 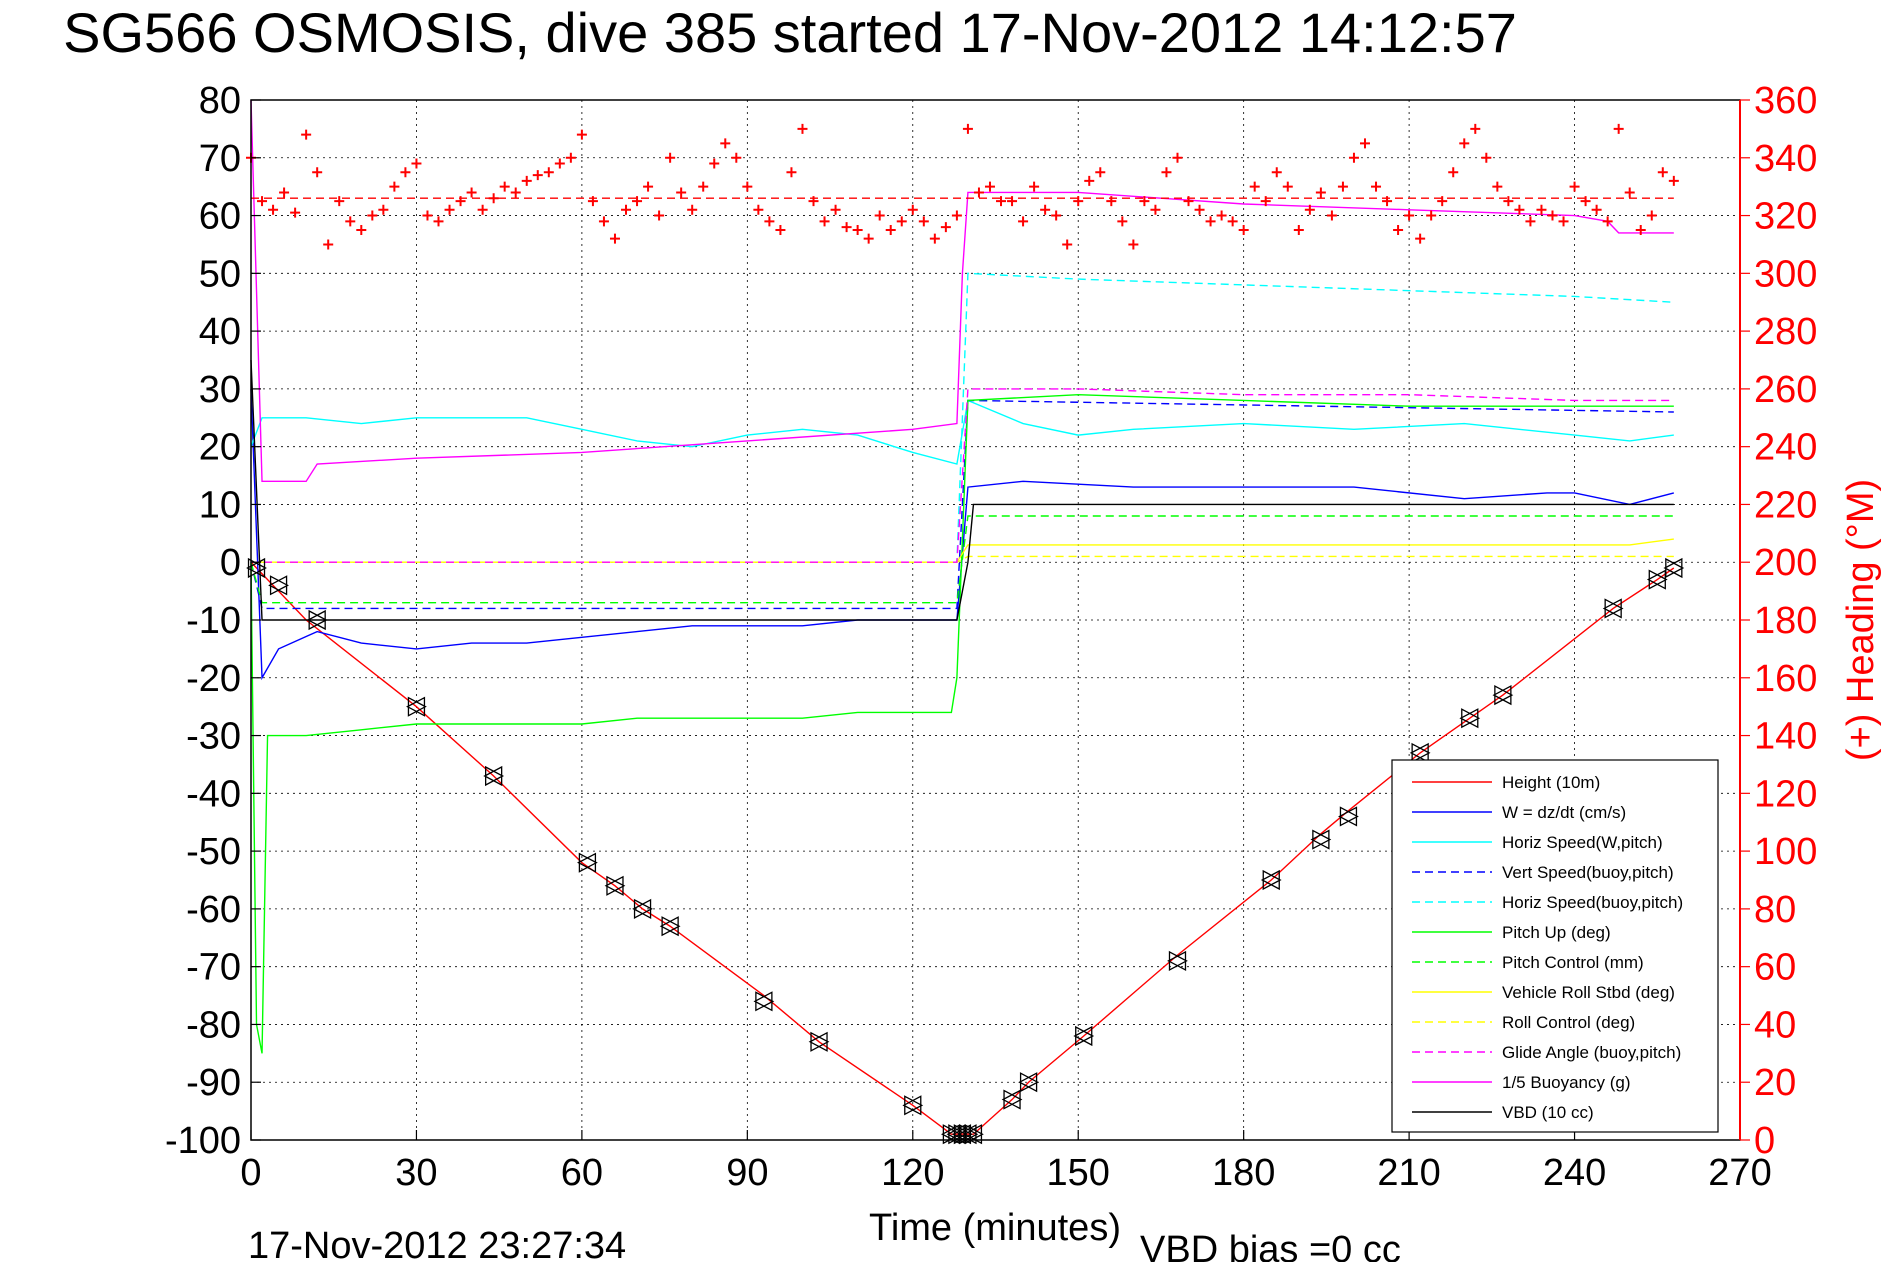 I want to click on y-tick-label: -40, so click(x=213, y=794).